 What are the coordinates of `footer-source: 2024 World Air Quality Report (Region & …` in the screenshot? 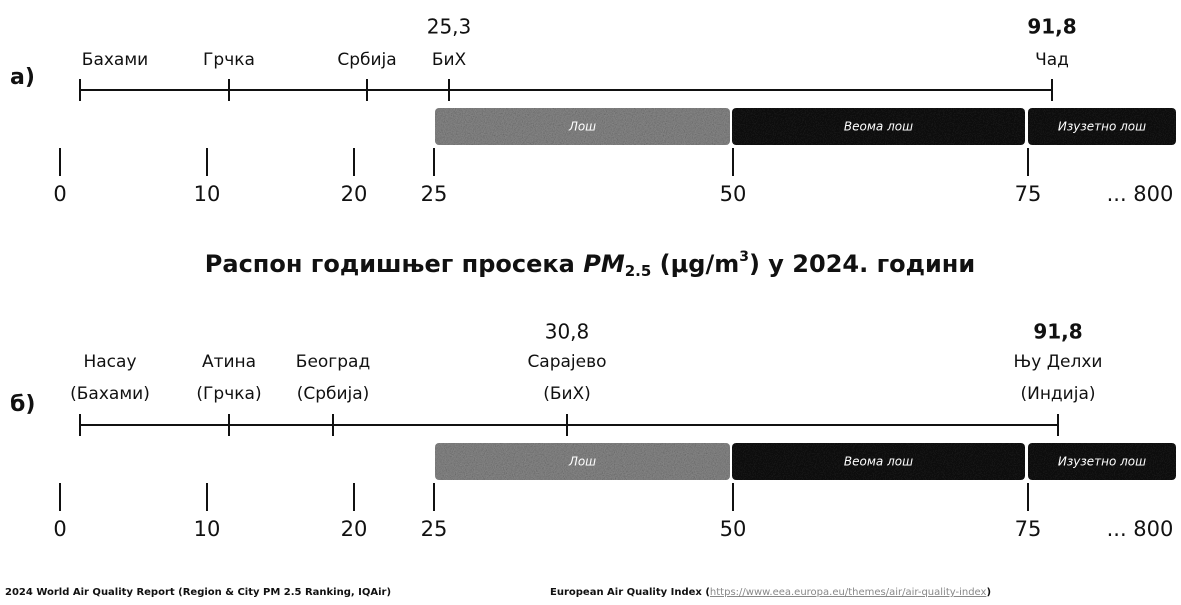 It's located at (198, 592).